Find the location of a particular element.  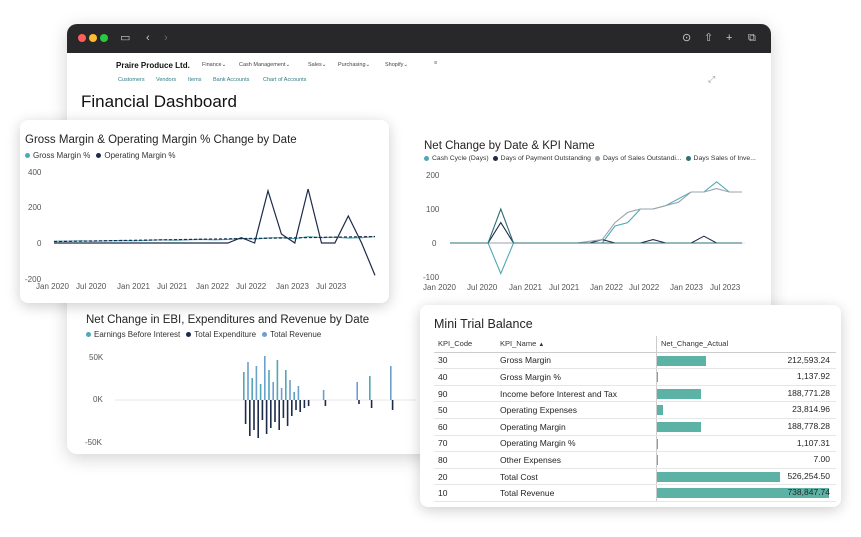

legend-item: Gross Margin % is located at coordinates (57, 155).